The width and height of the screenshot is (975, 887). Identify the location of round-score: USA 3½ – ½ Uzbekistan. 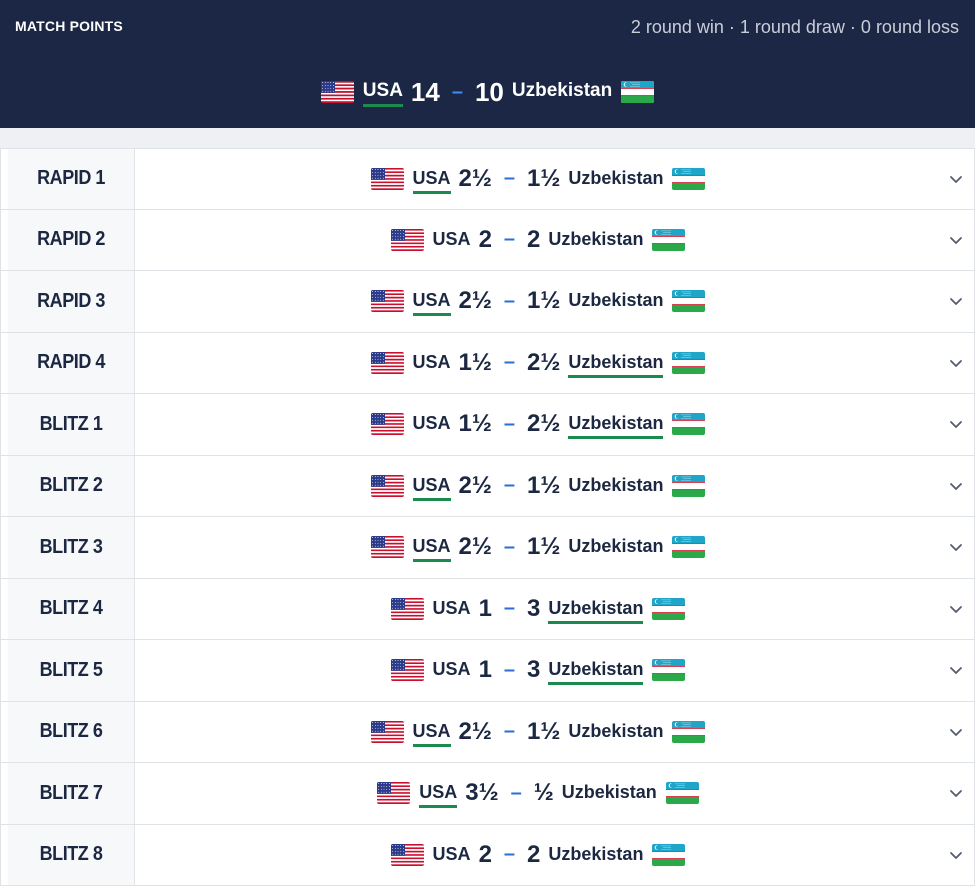
(558, 793).